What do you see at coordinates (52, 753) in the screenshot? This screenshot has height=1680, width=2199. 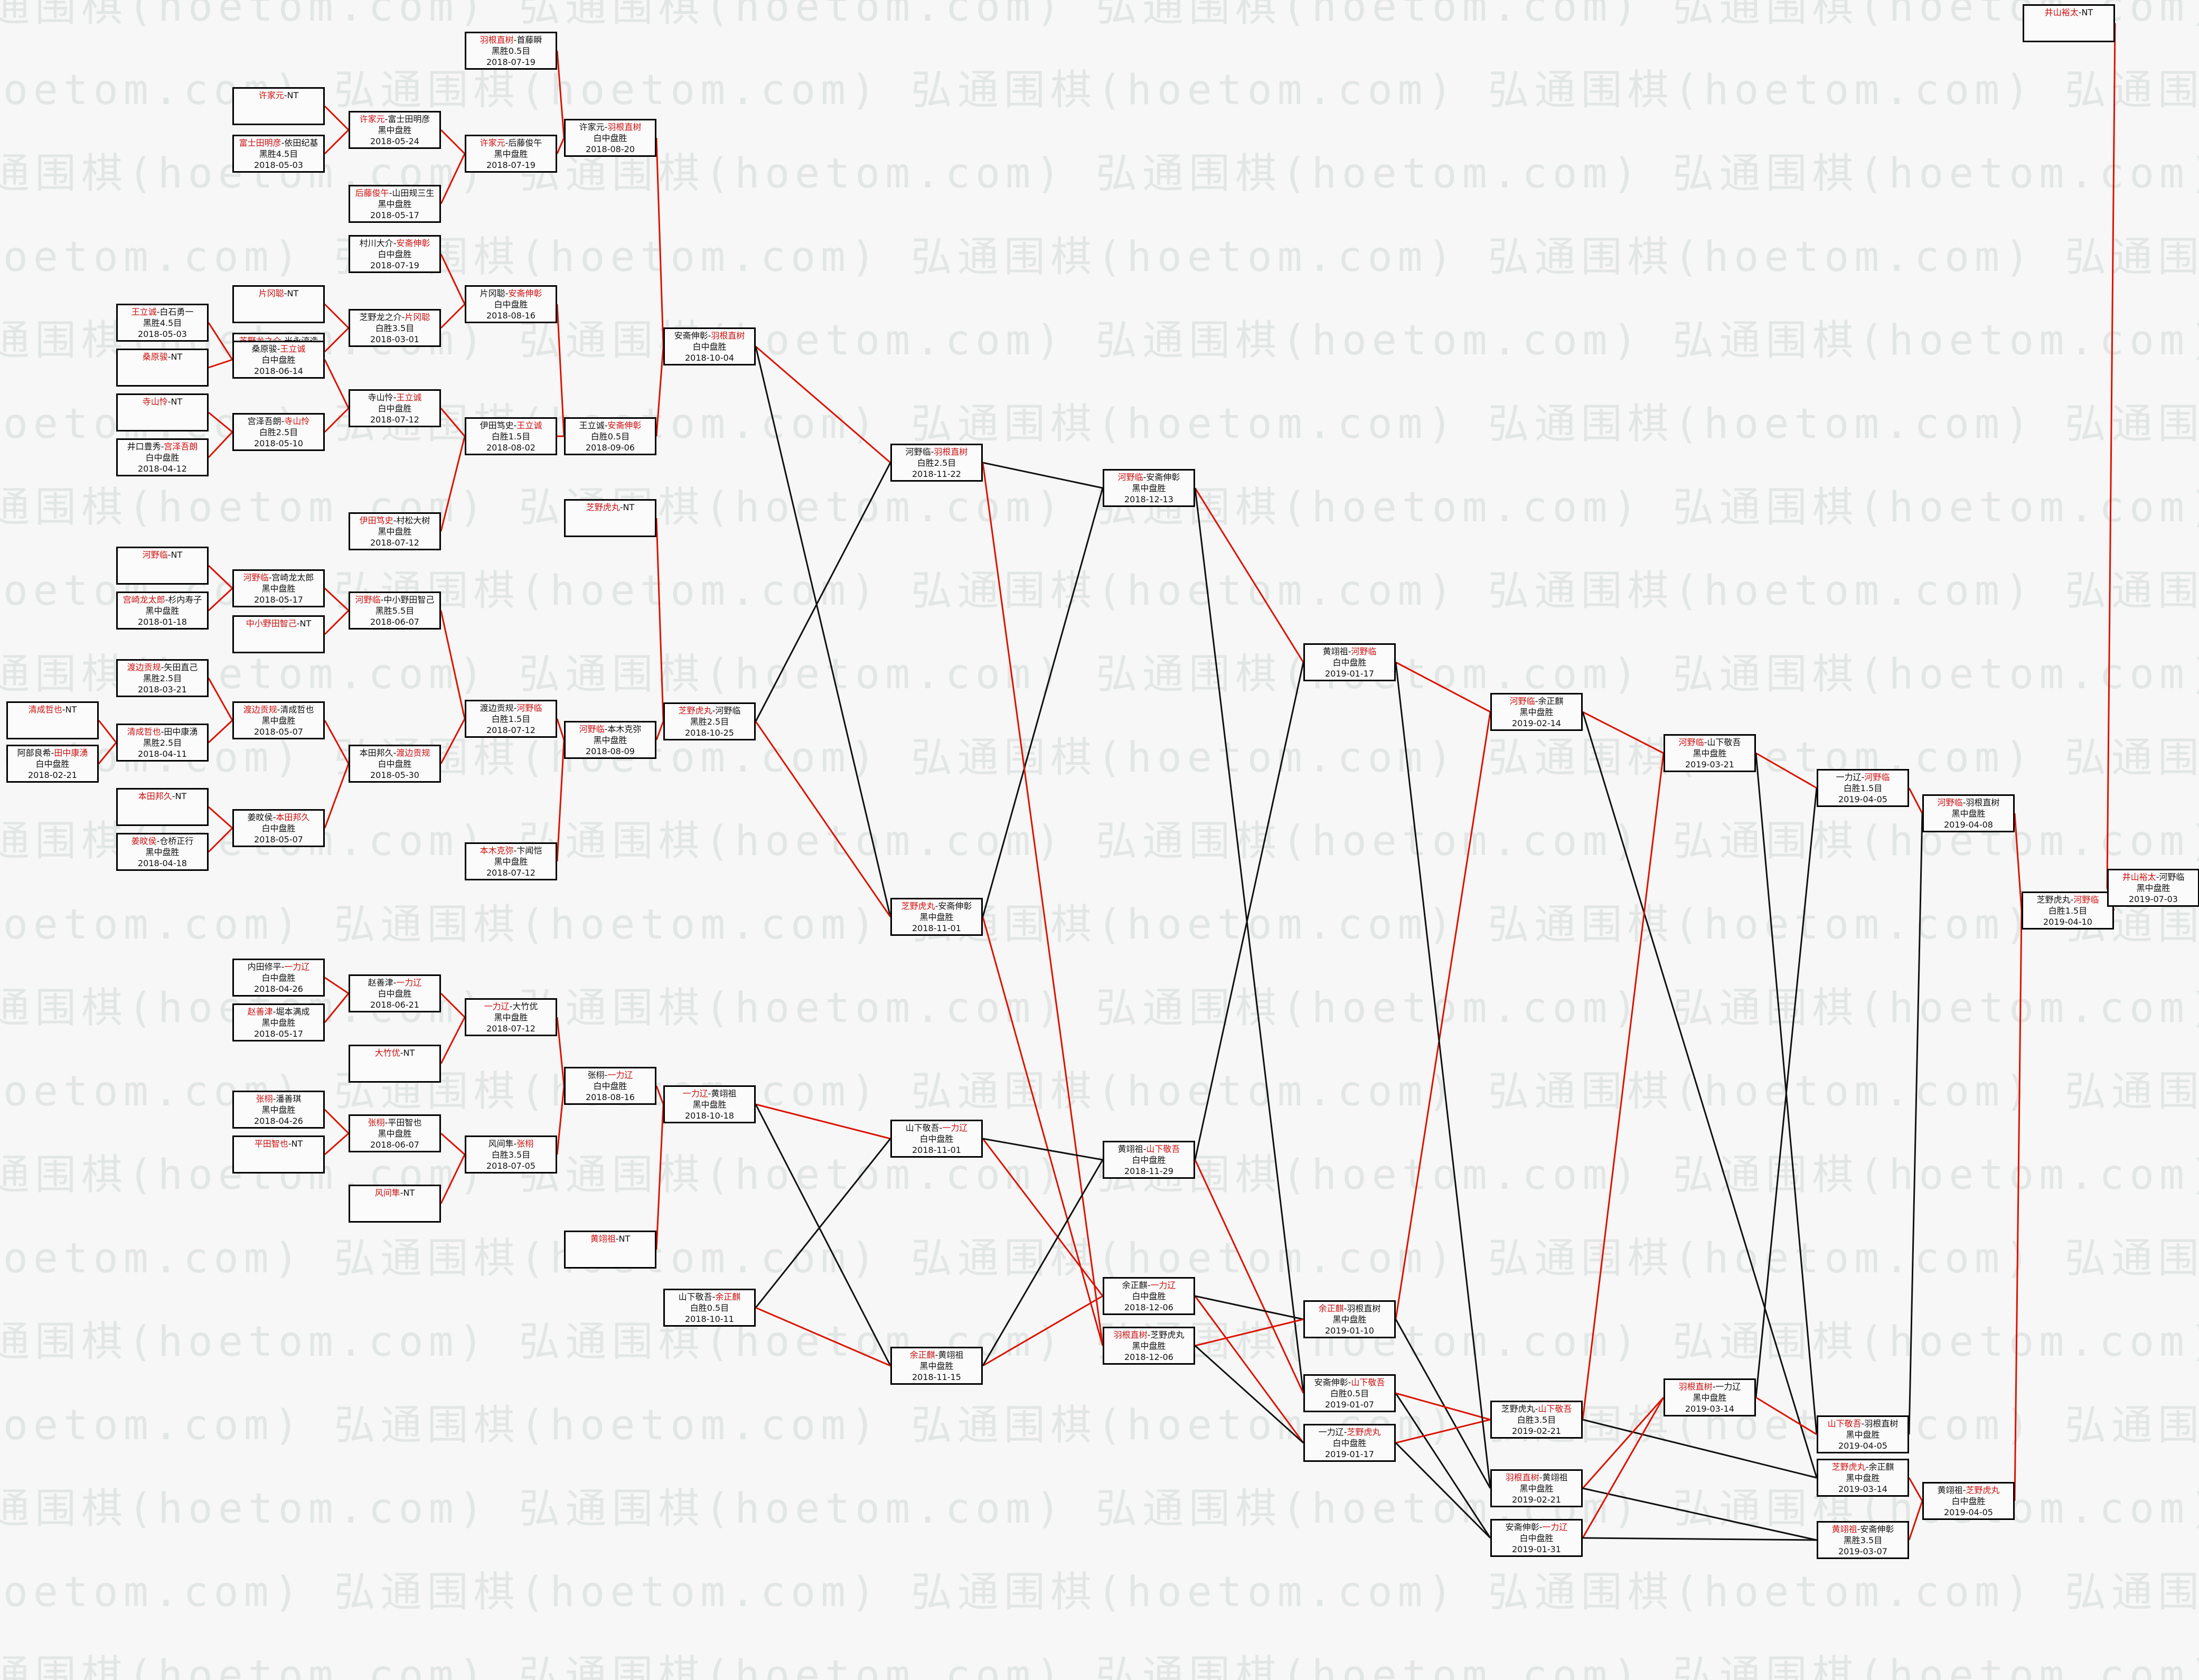 I see `match-players: 阿部良希-田中康湧` at bounding box center [52, 753].